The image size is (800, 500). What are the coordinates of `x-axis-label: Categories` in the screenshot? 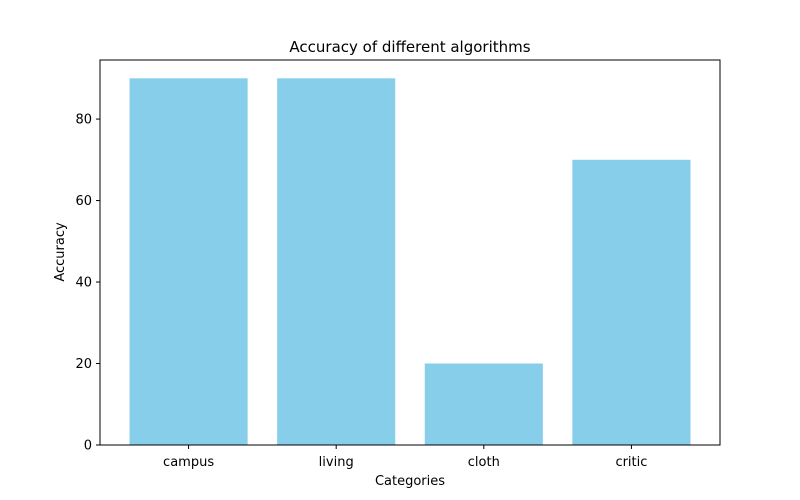 It's located at (410, 481).